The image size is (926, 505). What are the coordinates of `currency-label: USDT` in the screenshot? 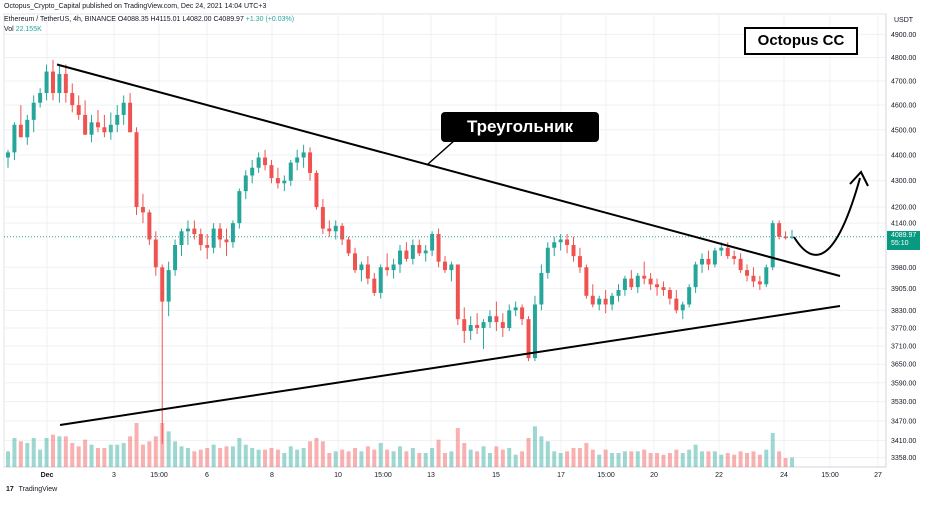 It's located at (904, 20).